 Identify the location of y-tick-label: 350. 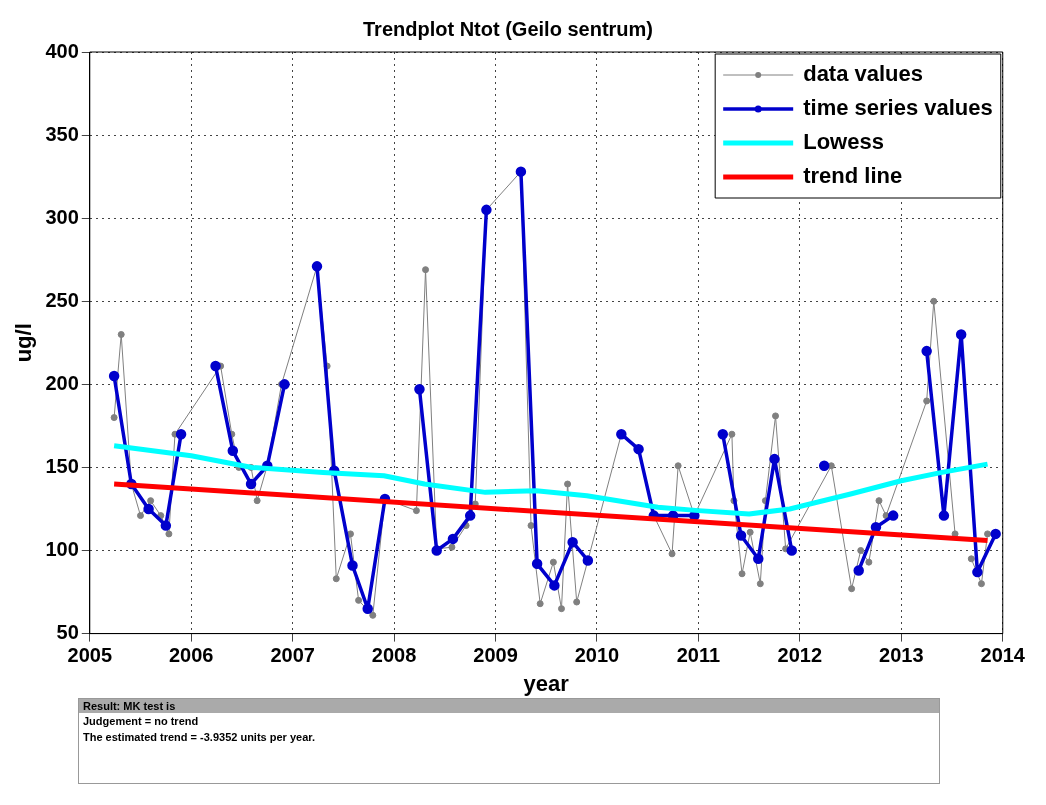
(62, 133).